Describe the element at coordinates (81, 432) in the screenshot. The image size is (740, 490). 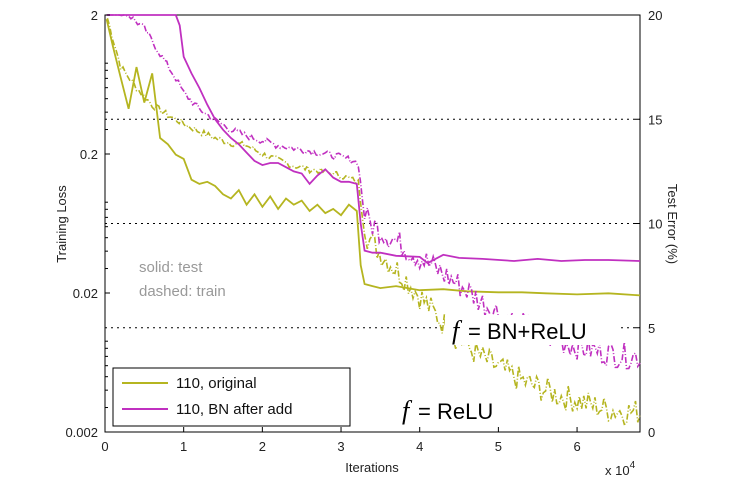
I see `y-left-tick-label: 0.002` at that location.